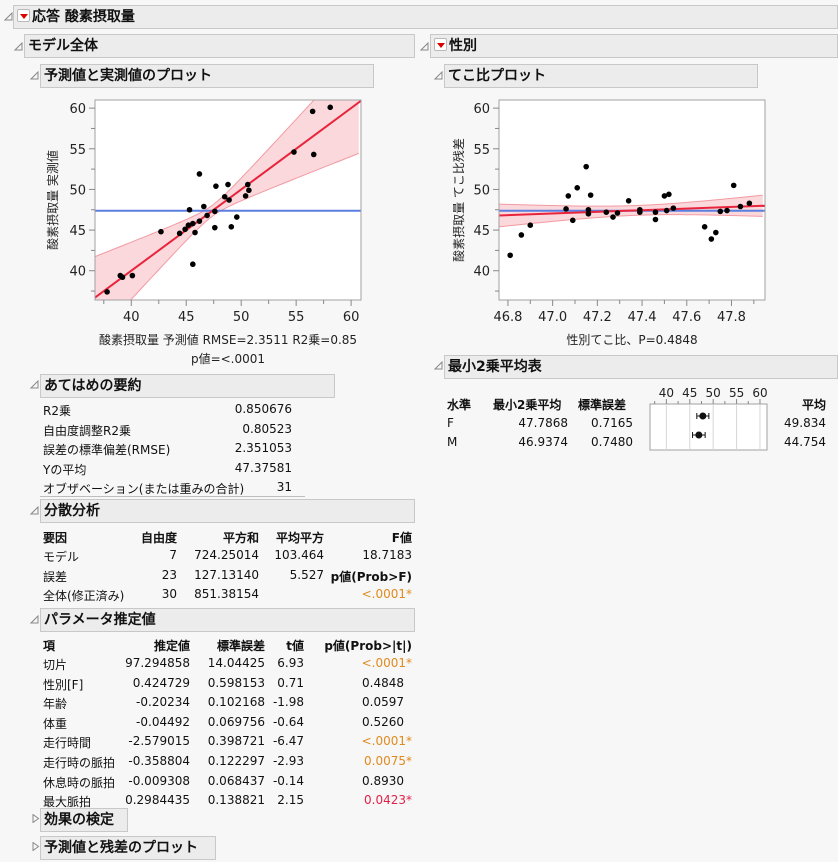 This screenshot has height=862, width=838. I want to click on effect-tests-header: 効果の検定, so click(84, 820).